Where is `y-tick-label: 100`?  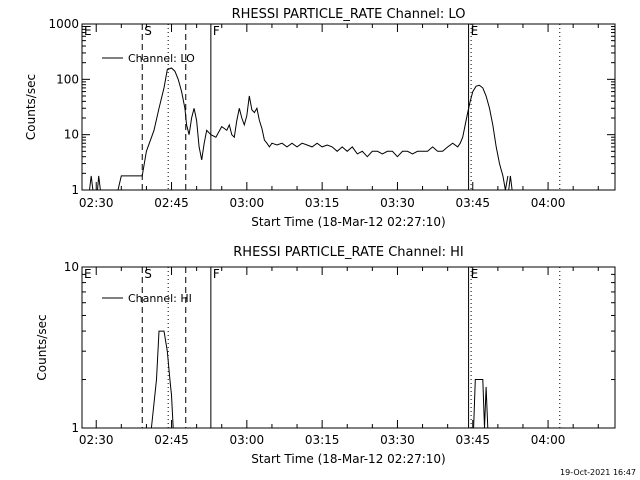
y-tick-label: 100 is located at coordinates (67, 79).